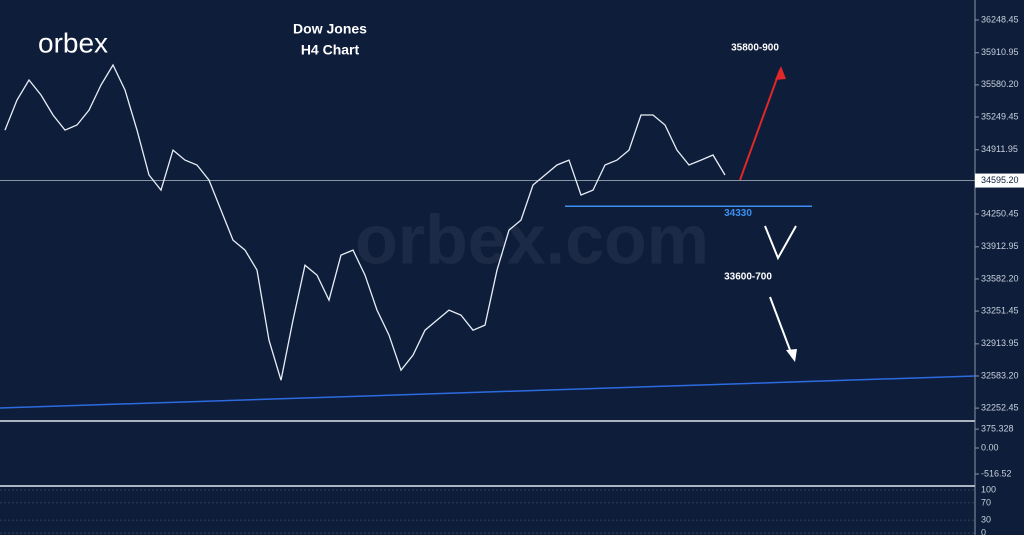 This screenshot has width=1024, height=535. What do you see at coordinates (780, 243) in the screenshot?
I see `arrow-bounce` at bounding box center [780, 243].